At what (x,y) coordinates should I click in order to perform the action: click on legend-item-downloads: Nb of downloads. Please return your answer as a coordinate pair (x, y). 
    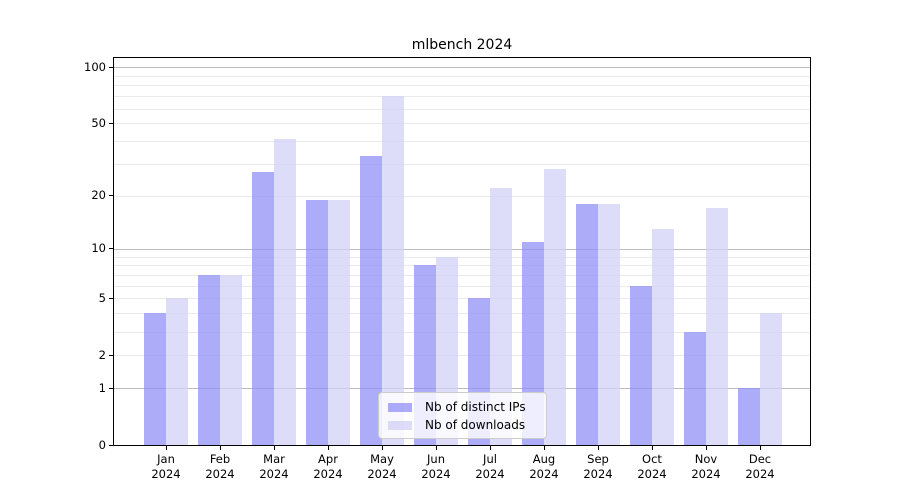
    Looking at the image, I should click on (462, 425).